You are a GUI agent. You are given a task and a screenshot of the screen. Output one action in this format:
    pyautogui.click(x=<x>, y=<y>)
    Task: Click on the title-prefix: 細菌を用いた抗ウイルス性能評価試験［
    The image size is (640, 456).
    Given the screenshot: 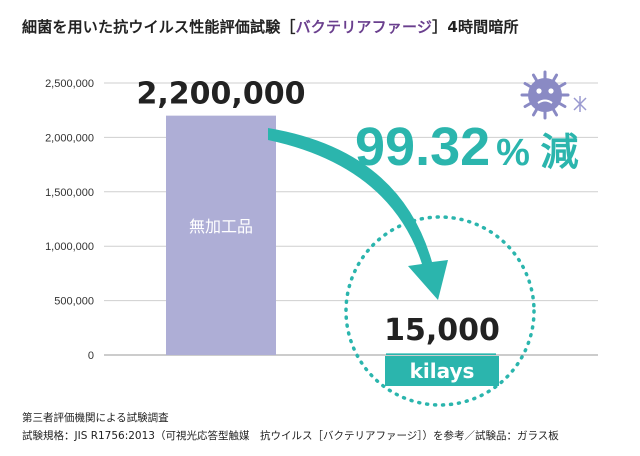 What is the action you would take?
    pyautogui.click(x=159, y=27)
    